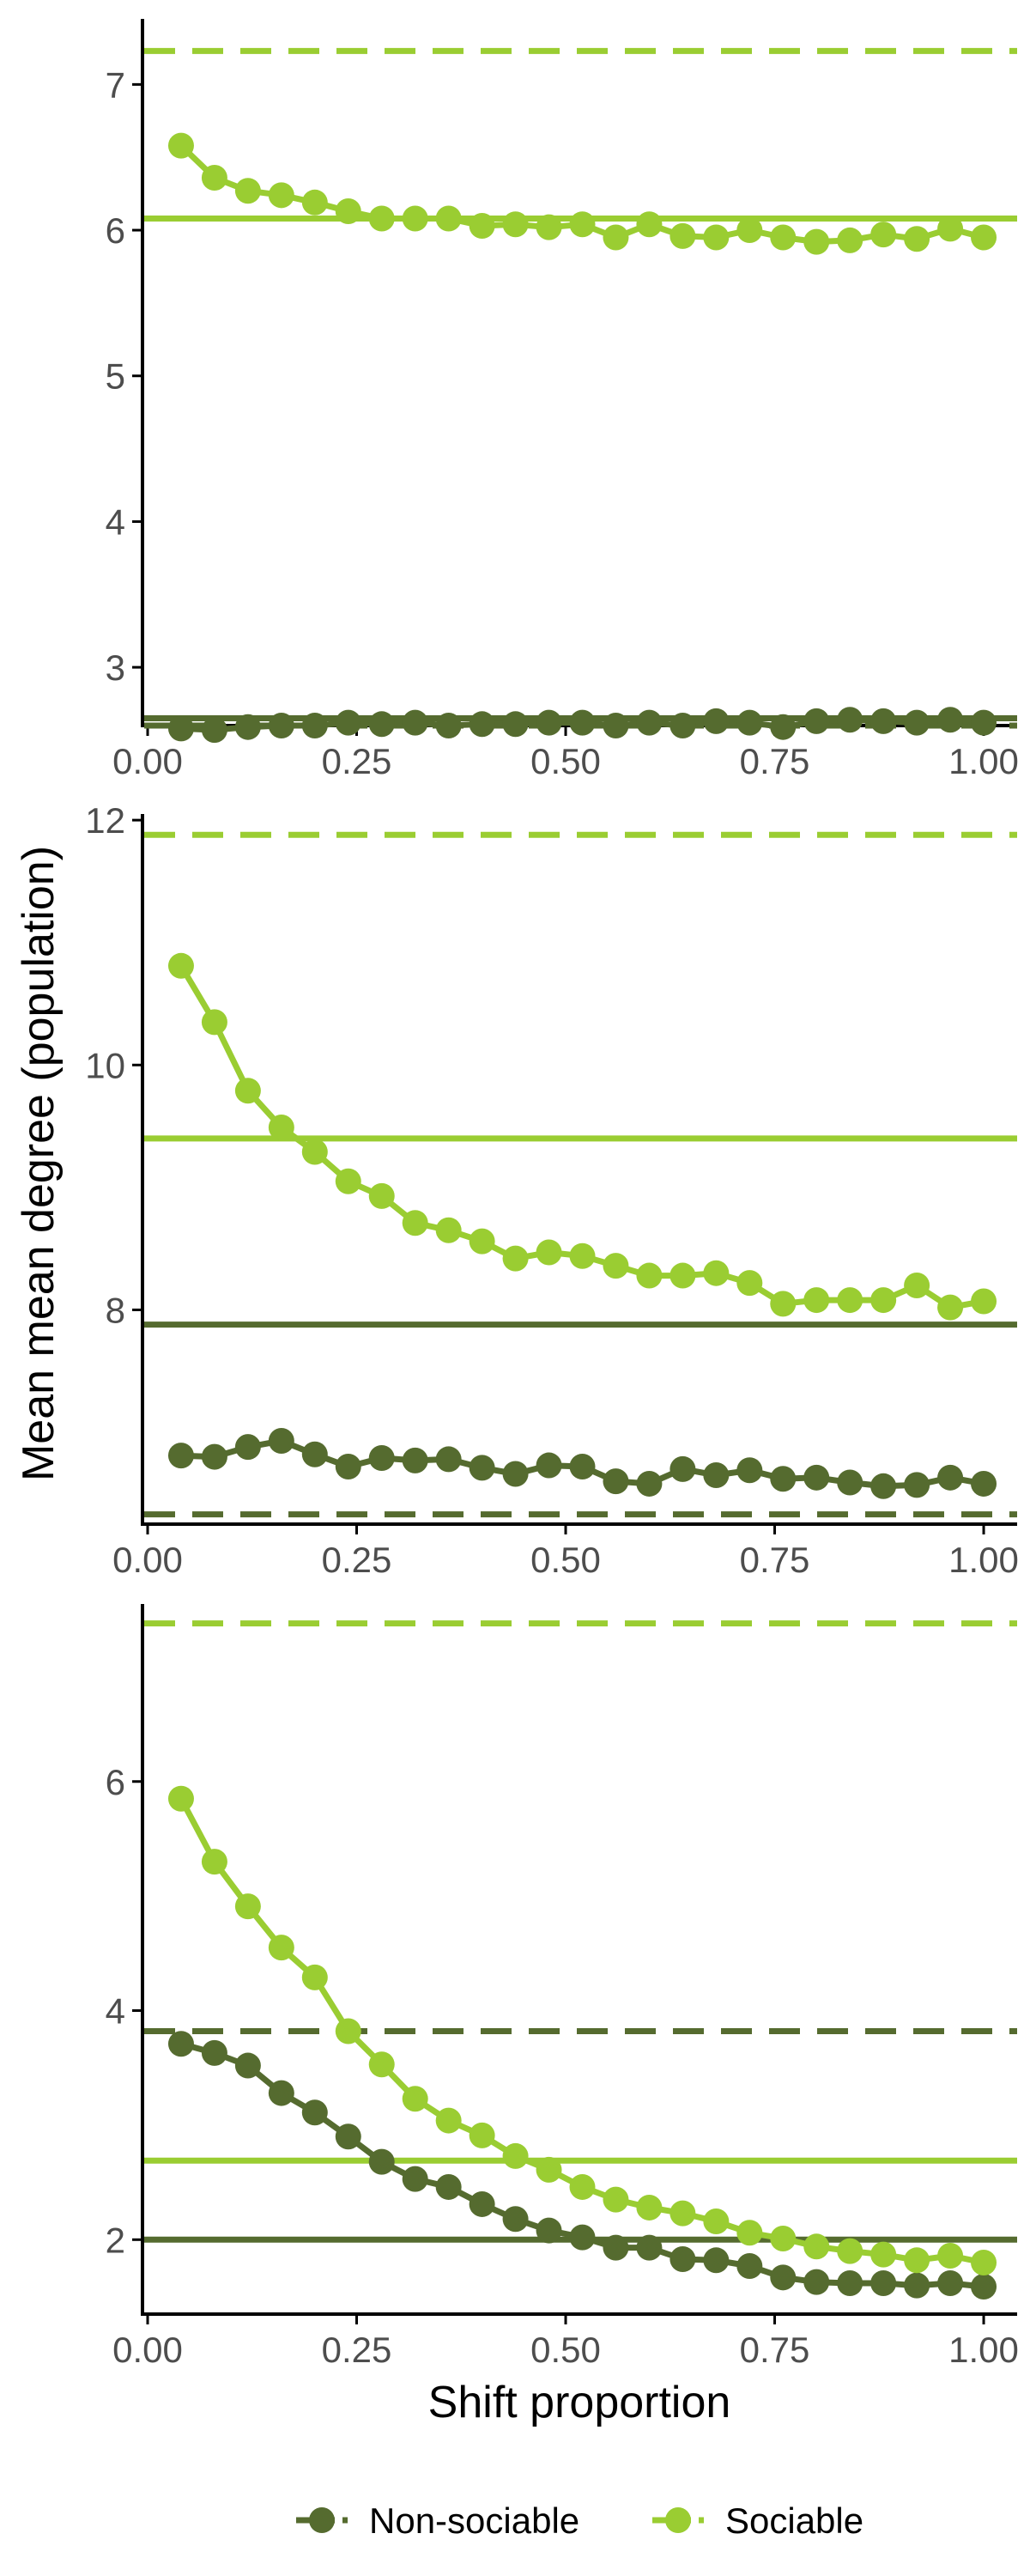 The image size is (1030, 2576). I want to click on y-tick-label: 7, so click(115, 85).